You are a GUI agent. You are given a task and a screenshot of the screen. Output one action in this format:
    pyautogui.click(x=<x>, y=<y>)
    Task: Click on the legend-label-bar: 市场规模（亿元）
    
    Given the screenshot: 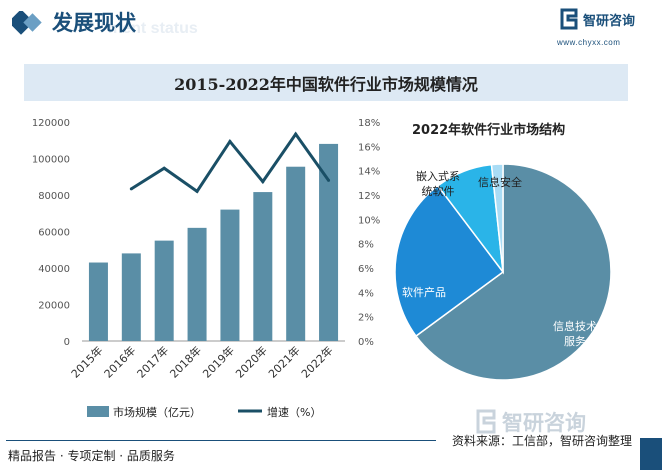 What is the action you would take?
    pyautogui.click(x=157, y=412)
    